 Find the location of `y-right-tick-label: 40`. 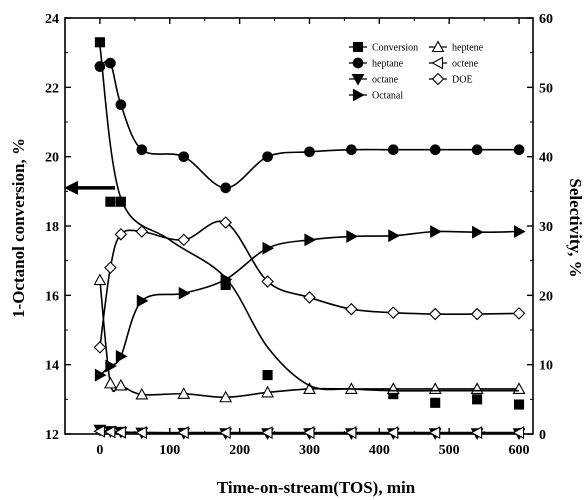

y-right-tick-label: 40 is located at coordinates (546, 158).